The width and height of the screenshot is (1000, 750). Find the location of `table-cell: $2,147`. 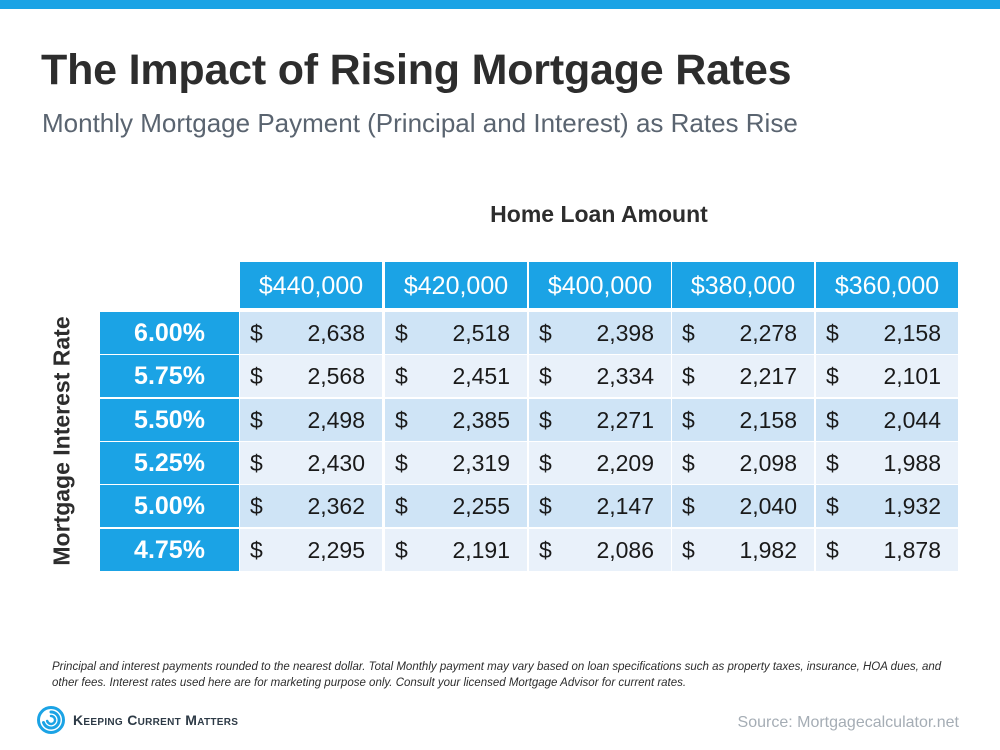

table-cell: $2,147 is located at coordinates (600, 506).